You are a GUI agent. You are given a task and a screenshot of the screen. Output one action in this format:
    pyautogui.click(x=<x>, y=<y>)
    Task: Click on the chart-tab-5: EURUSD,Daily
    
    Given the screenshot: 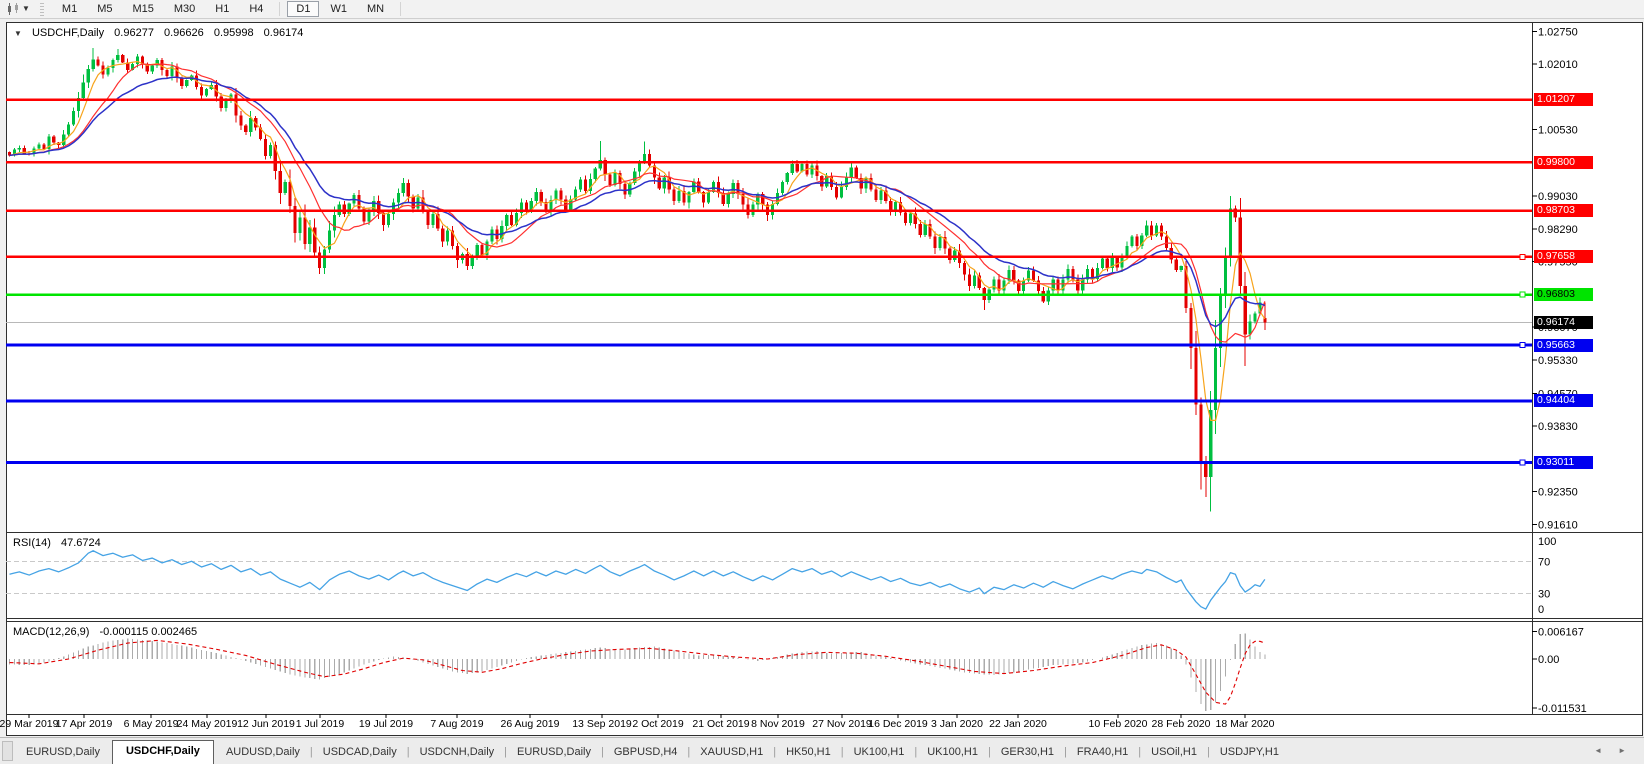 What is the action you would take?
    pyautogui.click(x=554, y=752)
    